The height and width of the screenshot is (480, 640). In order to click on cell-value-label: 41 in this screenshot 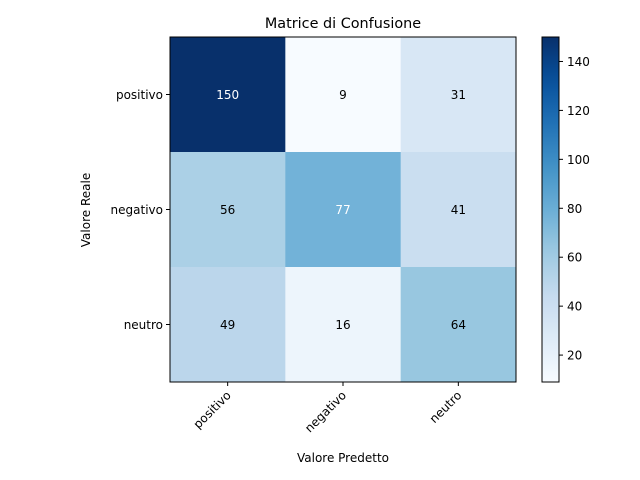, I will do `click(458, 210)`.